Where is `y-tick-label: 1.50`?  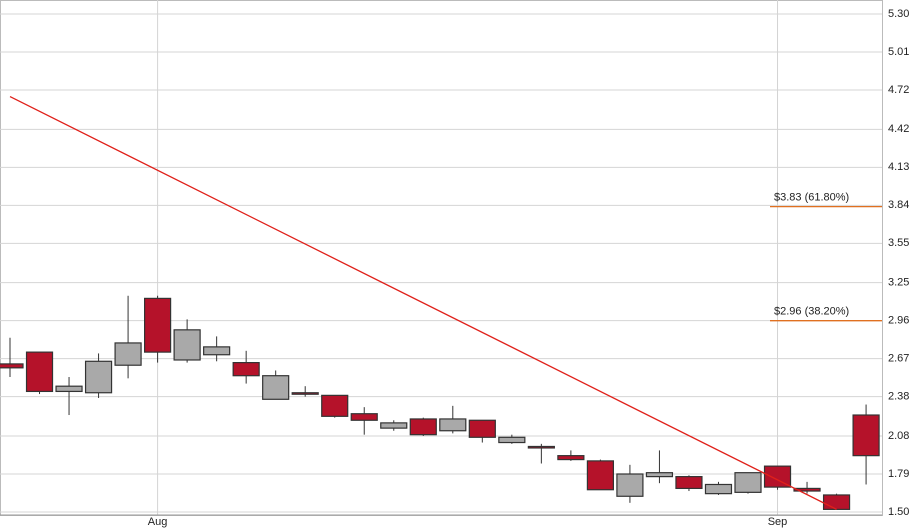
y-tick-label: 1.50 is located at coordinates (898, 512).